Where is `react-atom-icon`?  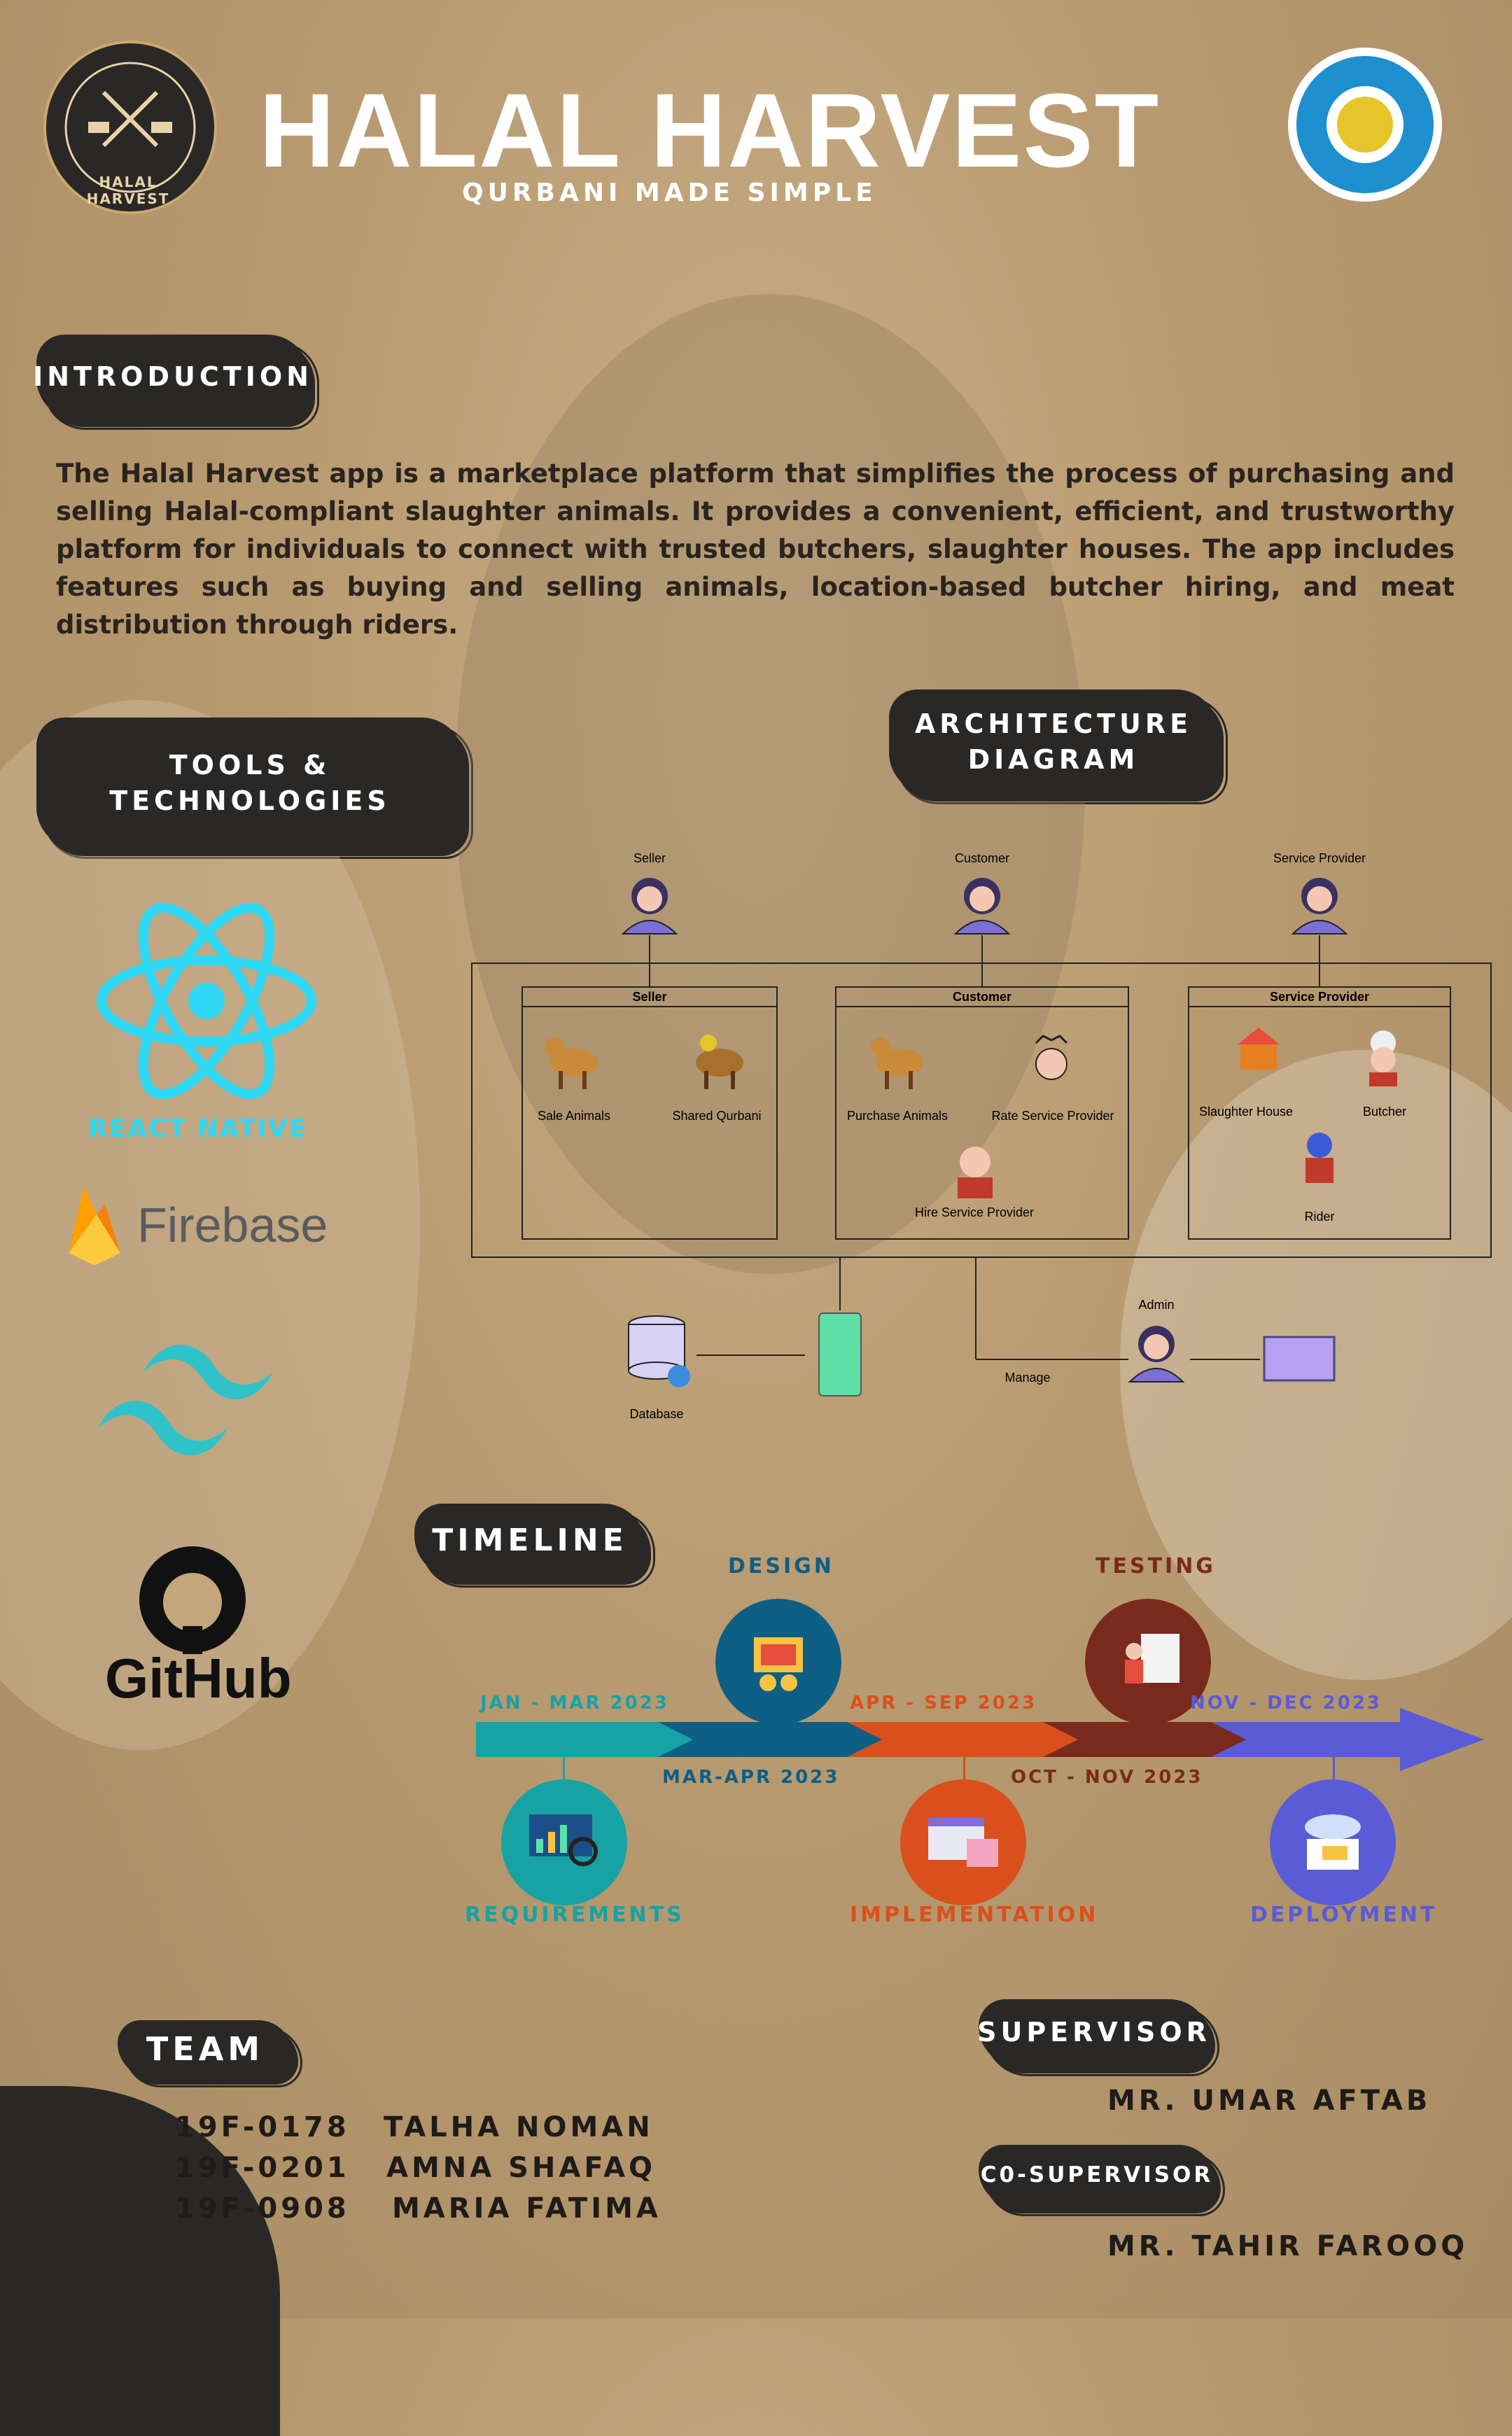
react-atom-icon is located at coordinates (206, 1001).